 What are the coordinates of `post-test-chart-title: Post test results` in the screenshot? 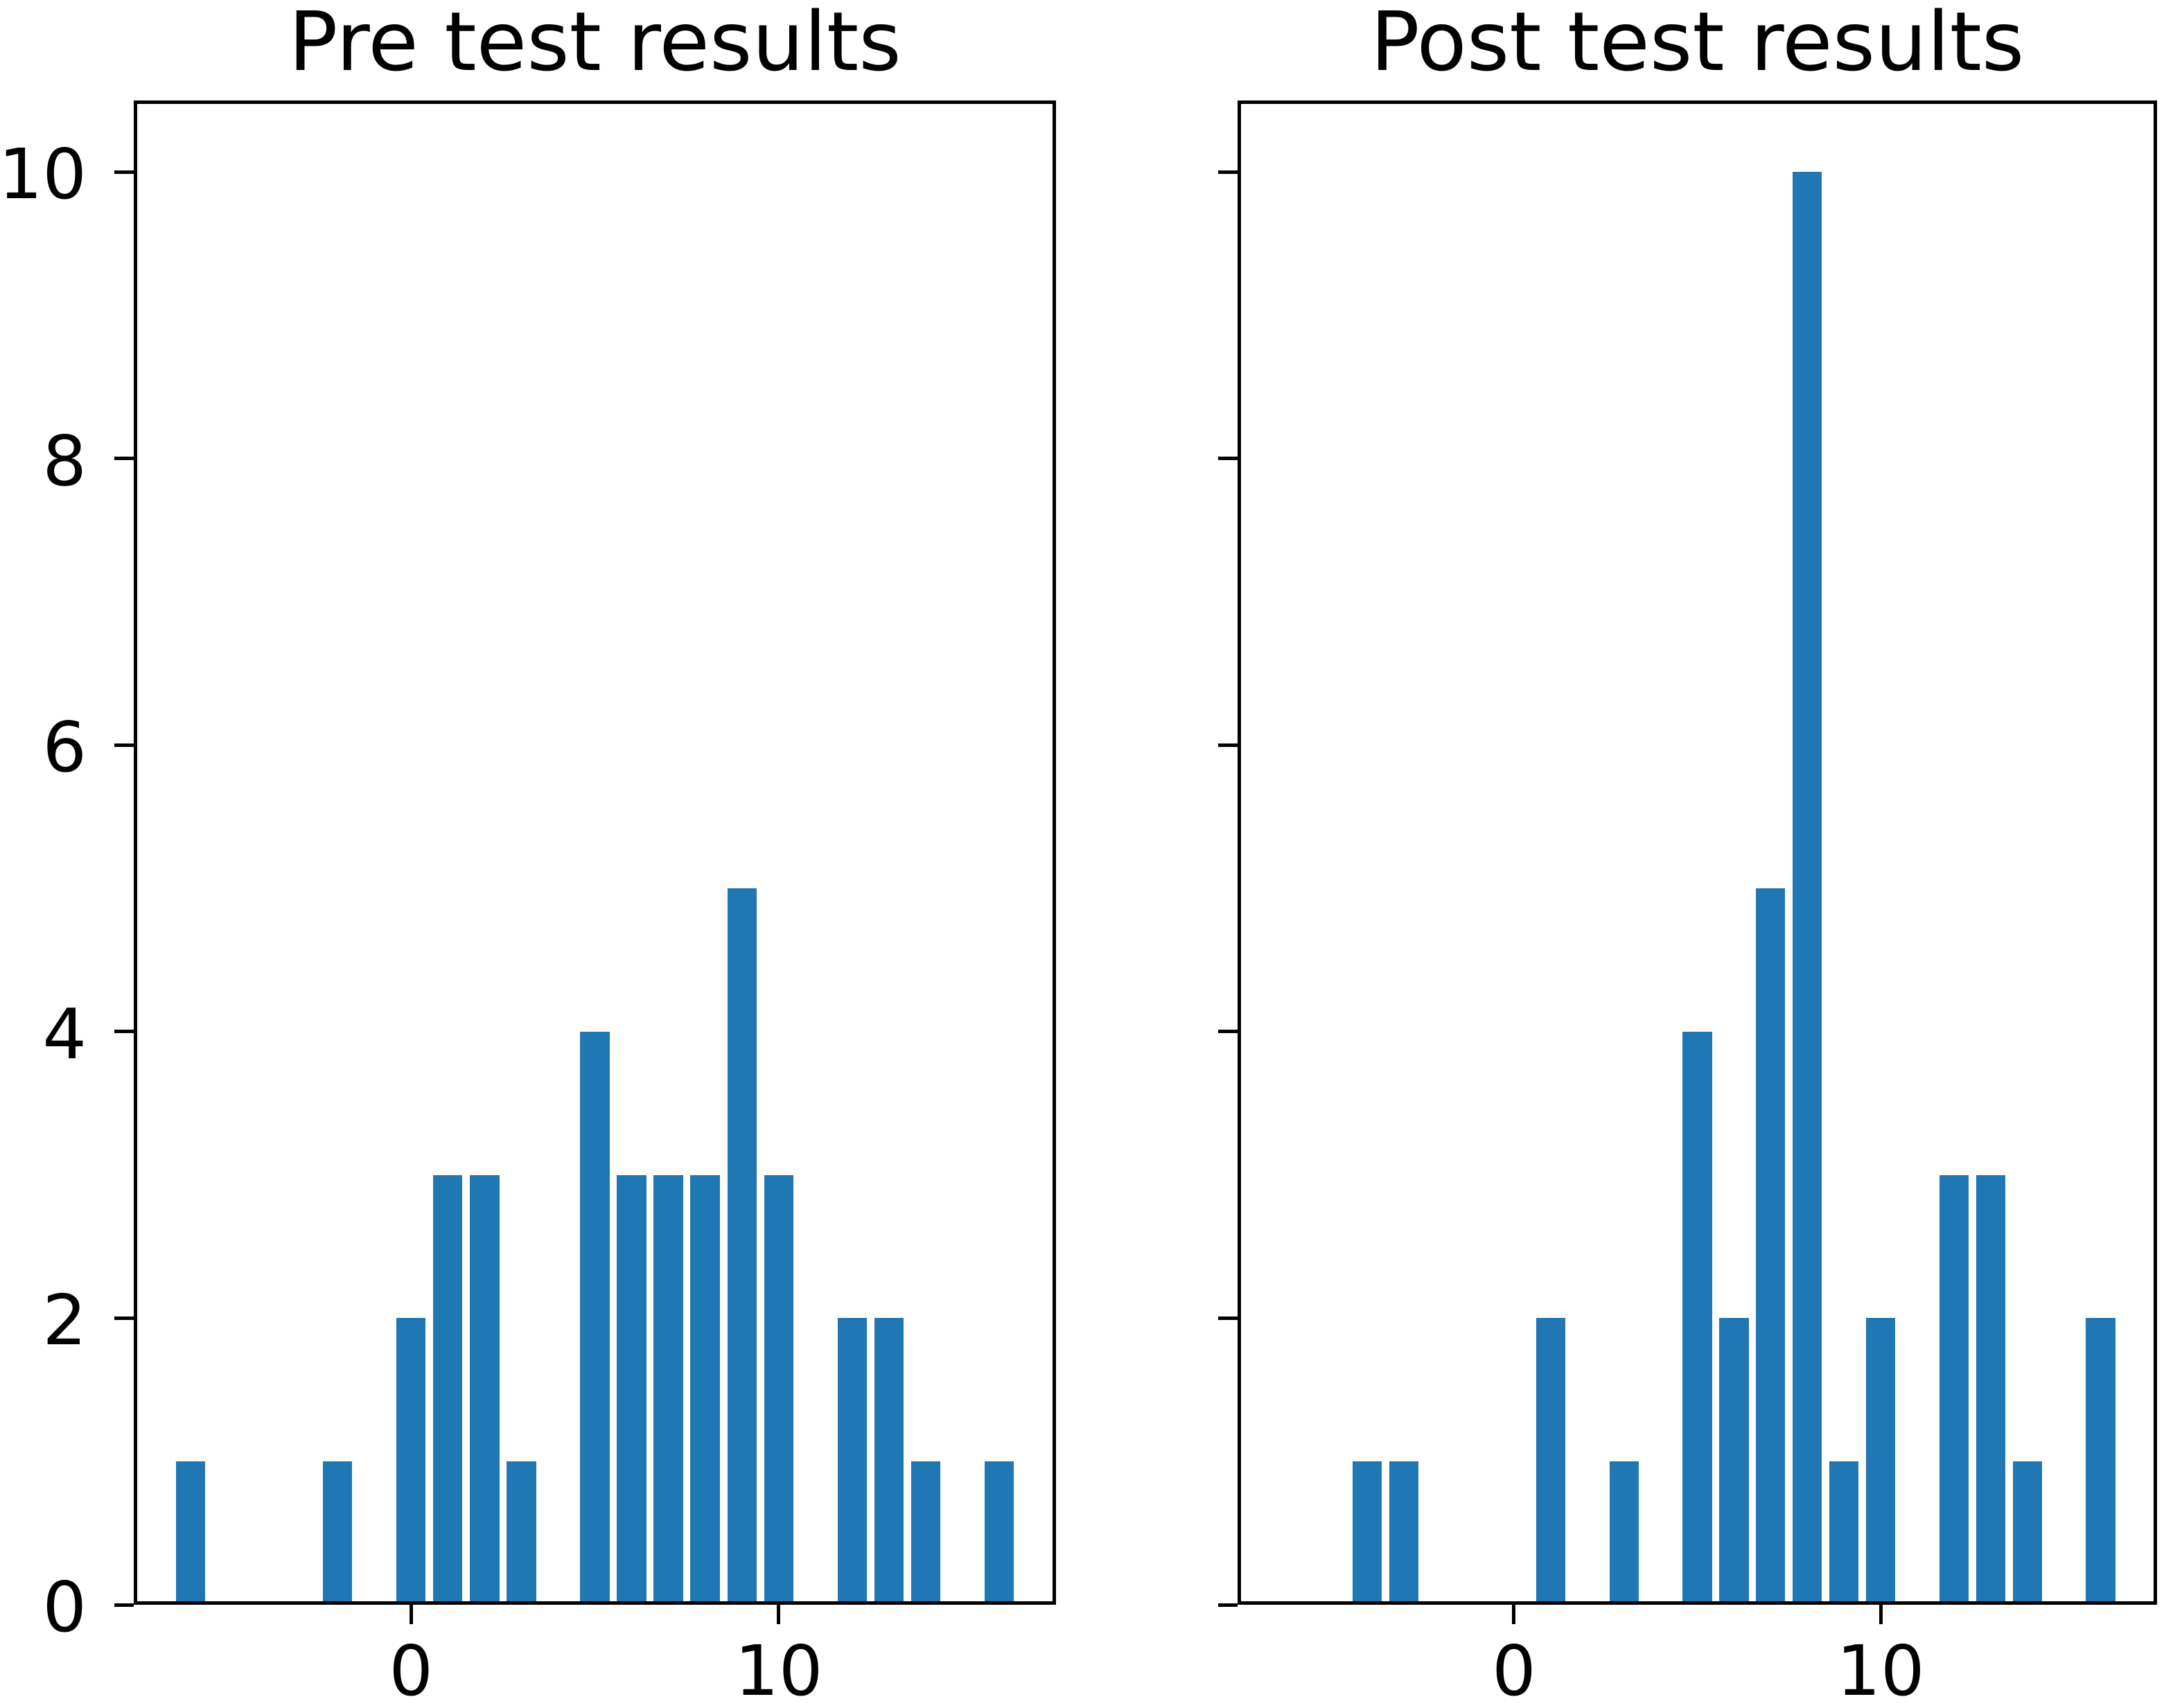 It's located at (1697, 45).